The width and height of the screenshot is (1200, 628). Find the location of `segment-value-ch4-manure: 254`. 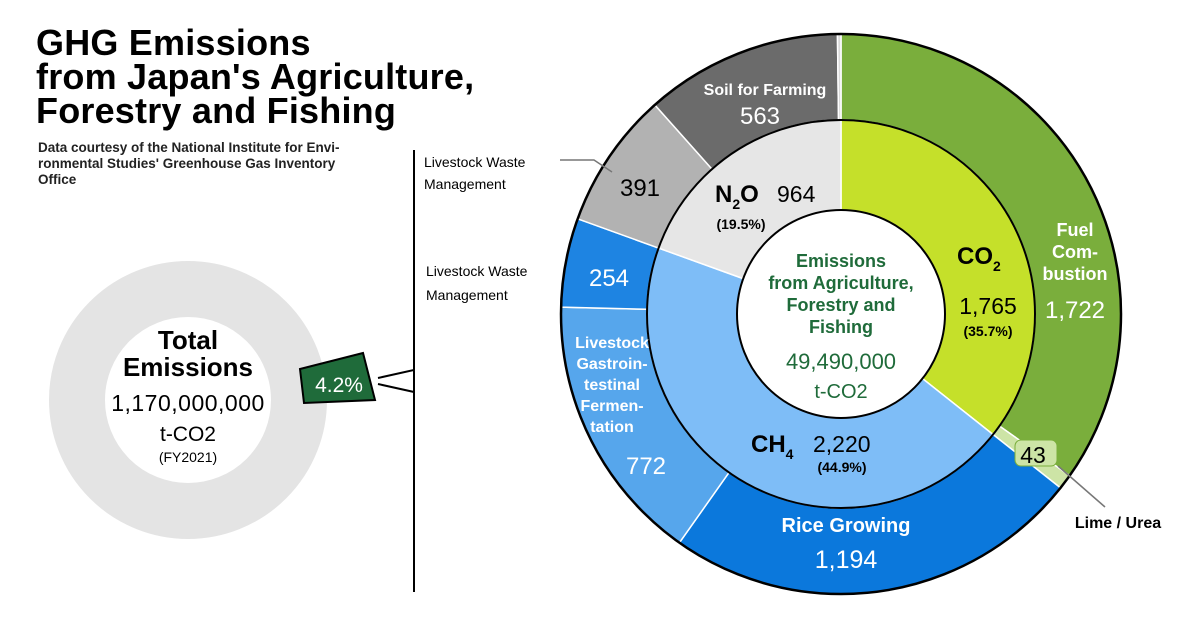

segment-value-ch4-manure: 254 is located at coordinates (609, 278).